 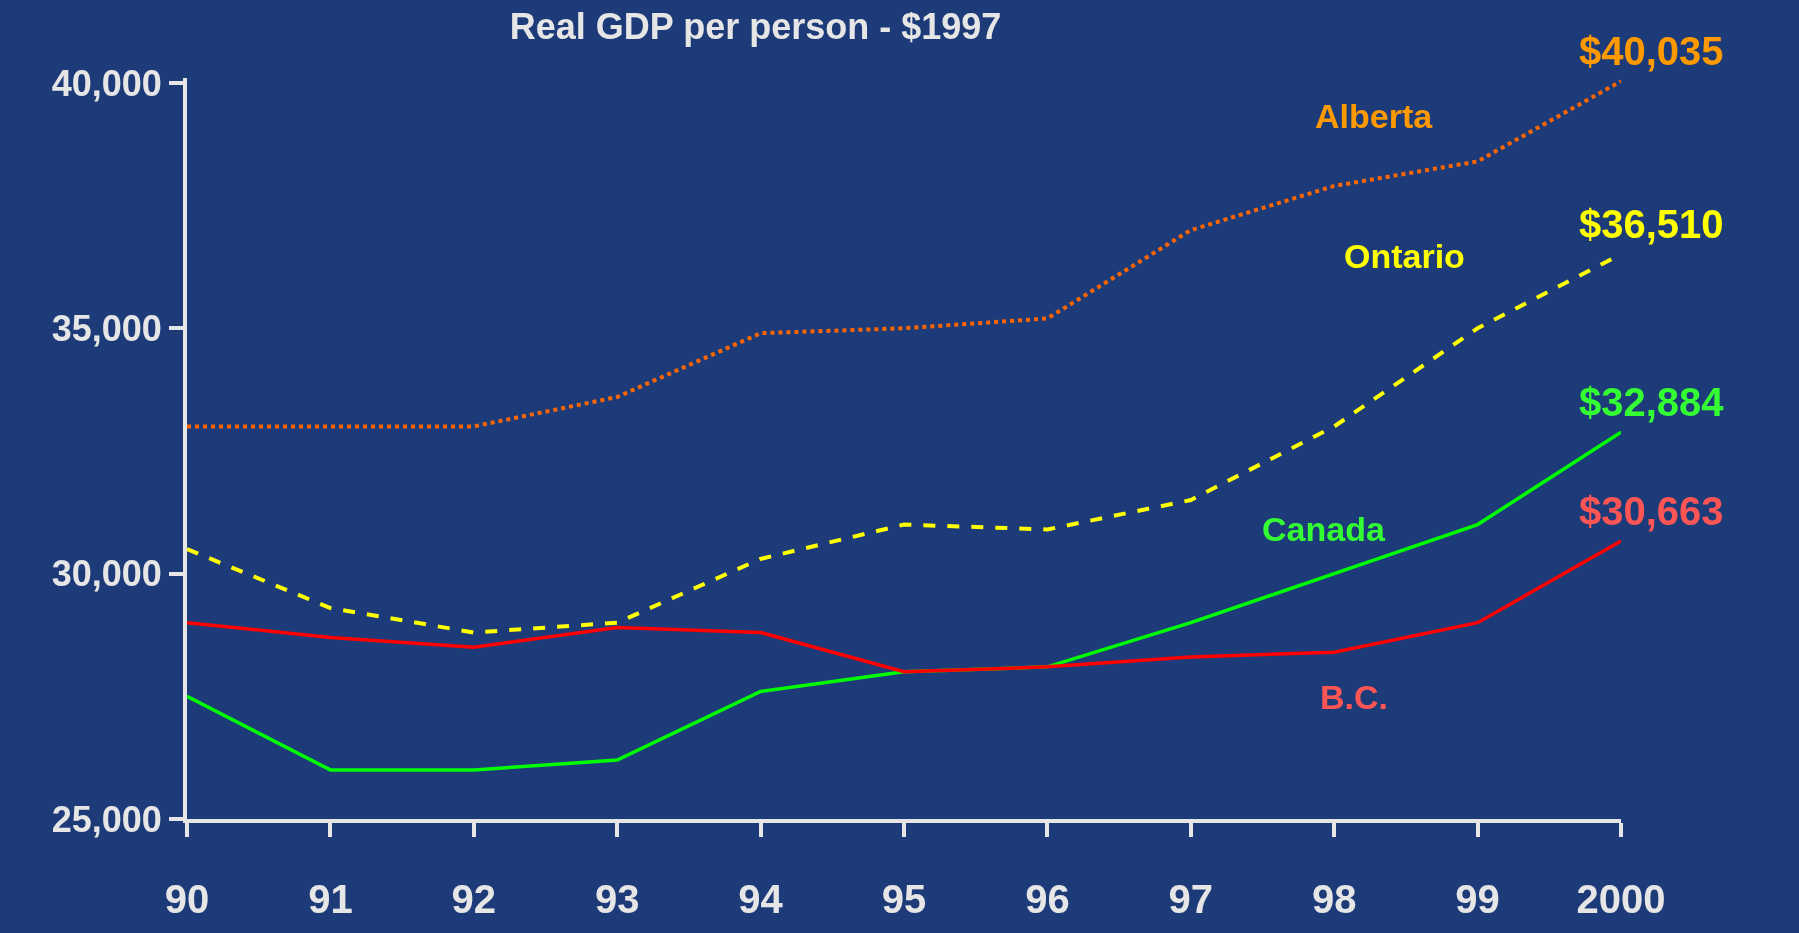 What do you see at coordinates (1324, 529) in the screenshot?
I see `series-label: Canada` at bounding box center [1324, 529].